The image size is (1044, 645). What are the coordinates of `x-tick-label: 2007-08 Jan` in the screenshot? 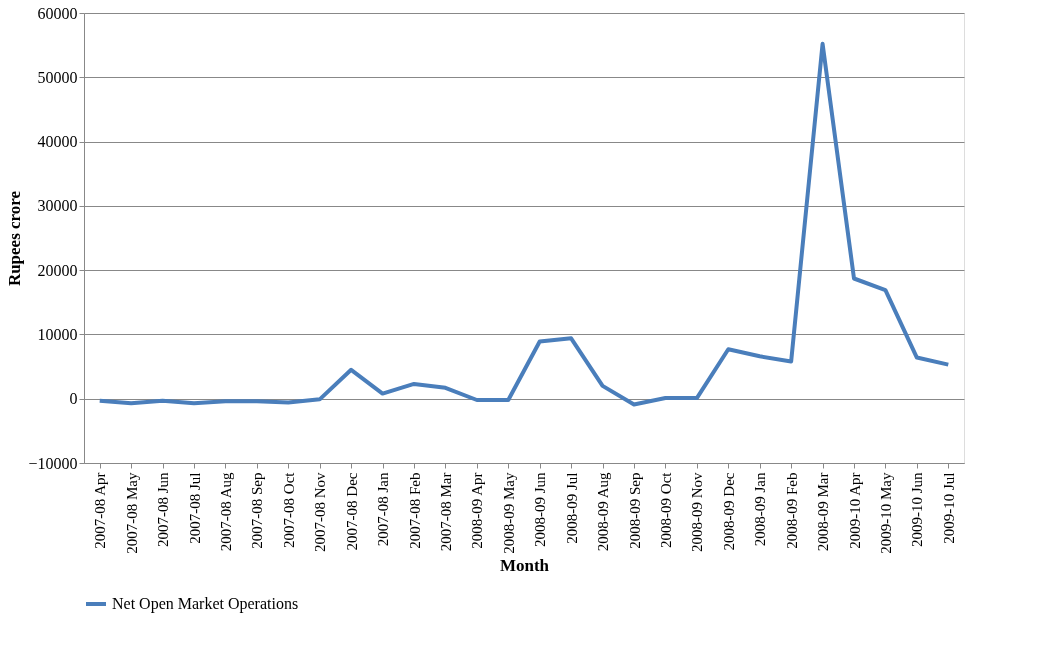 It's located at (383, 509).